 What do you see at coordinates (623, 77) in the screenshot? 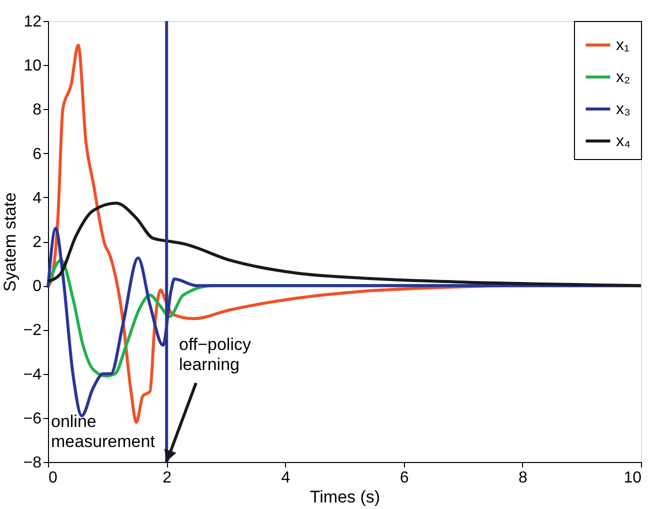
I see `legend-label: x₂` at bounding box center [623, 77].